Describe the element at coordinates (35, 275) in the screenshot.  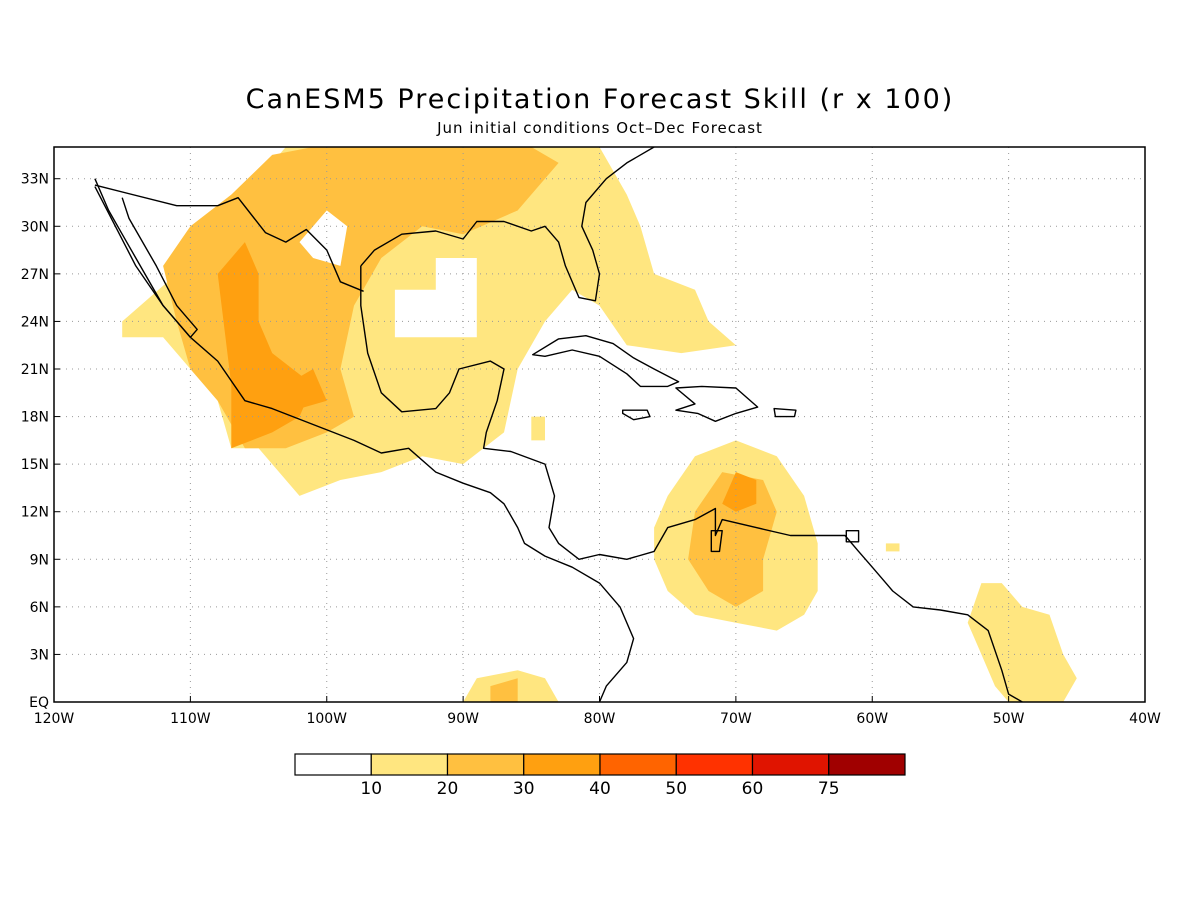
I see `lat-tick-label: 27N` at that location.